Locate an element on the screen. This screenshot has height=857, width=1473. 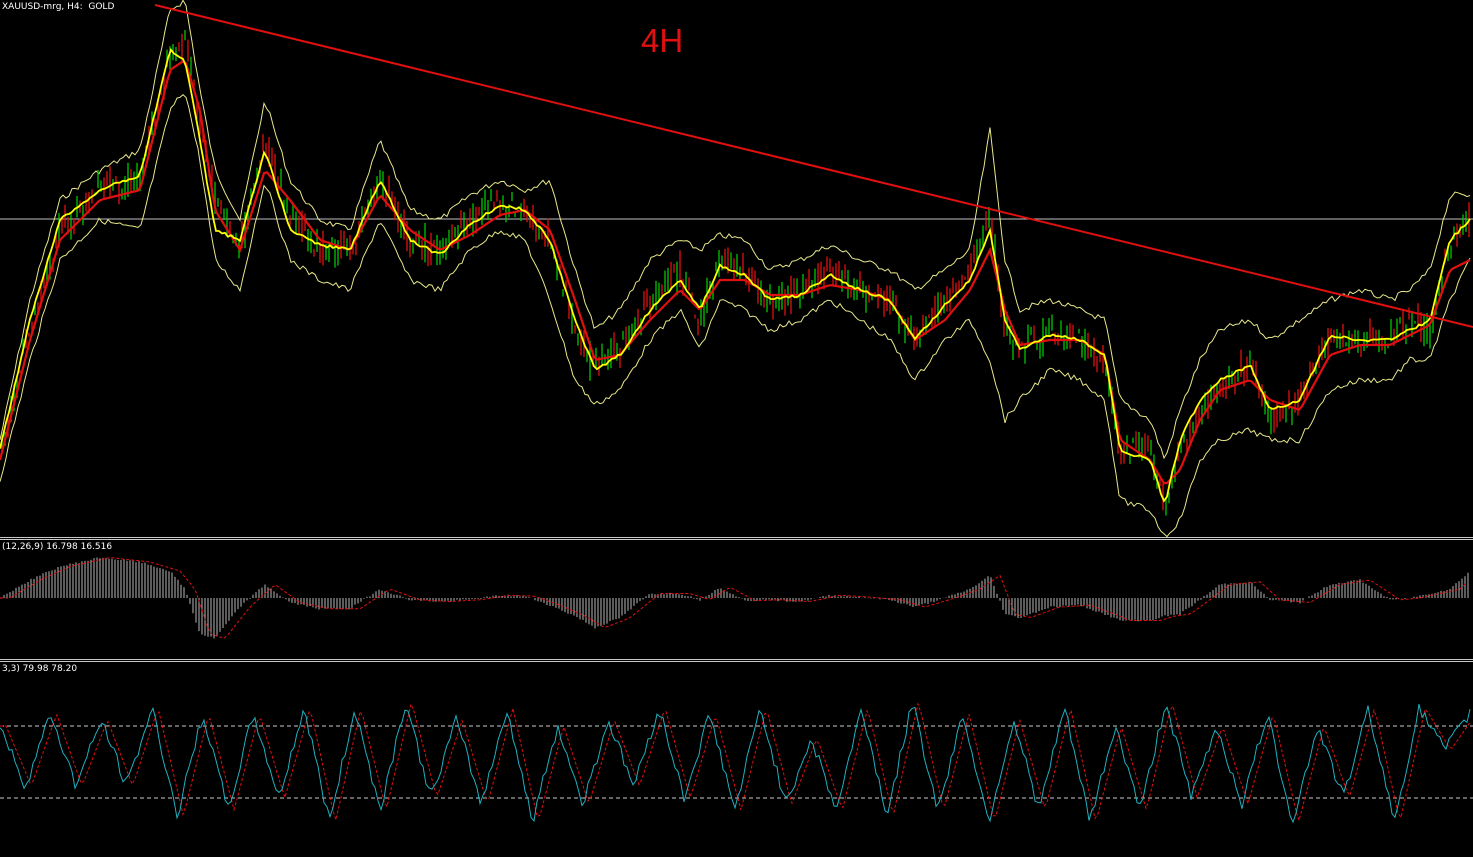
stoch-main-line is located at coordinates (735, 763).